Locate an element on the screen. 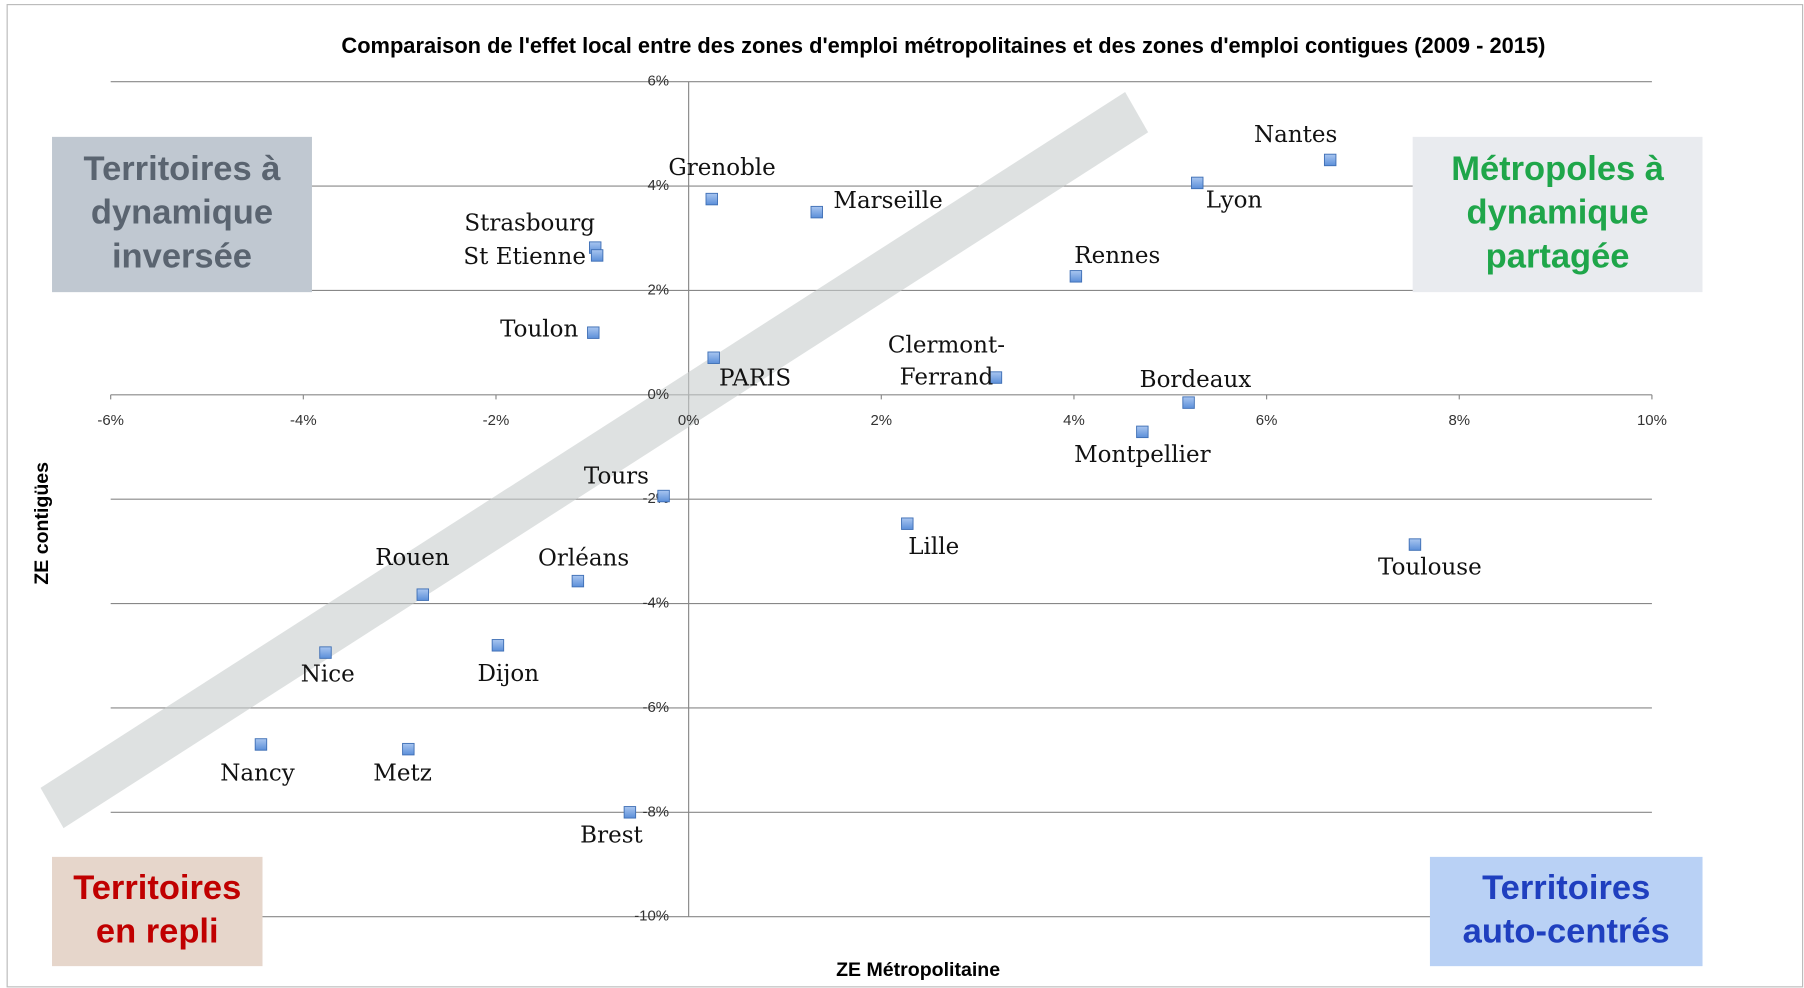 The width and height of the screenshot is (1804, 988). y-tick-label: 0% is located at coordinates (658, 394).